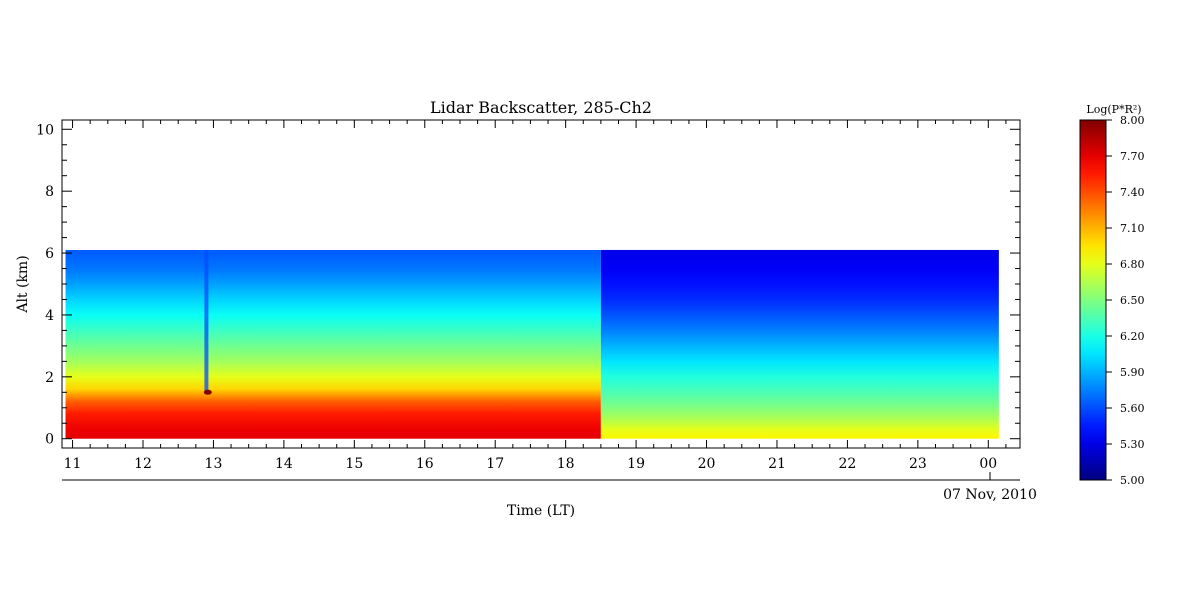 The image size is (1200, 600). Describe the element at coordinates (1132, 336) in the screenshot. I see `colorbar-tick-label: 6.20` at that location.